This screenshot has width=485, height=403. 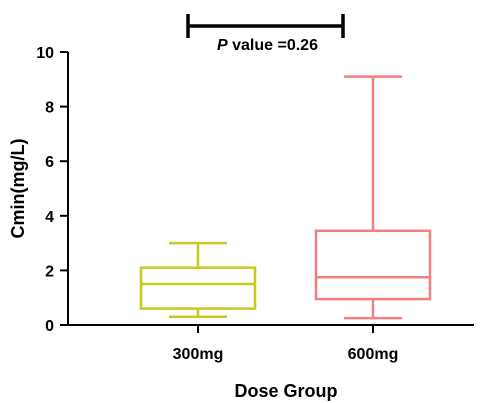 What do you see at coordinates (45, 53) in the screenshot?
I see `y-tick-label: 10` at bounding box center [45, 53].